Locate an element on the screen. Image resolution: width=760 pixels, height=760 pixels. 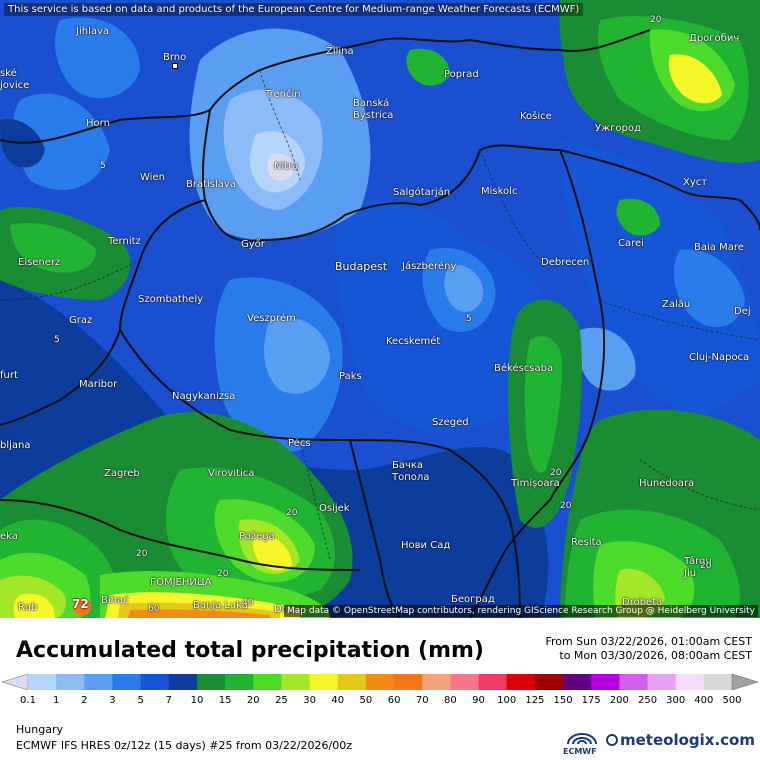
scale-tick-label: 500 is located at coordinates (732, 700).